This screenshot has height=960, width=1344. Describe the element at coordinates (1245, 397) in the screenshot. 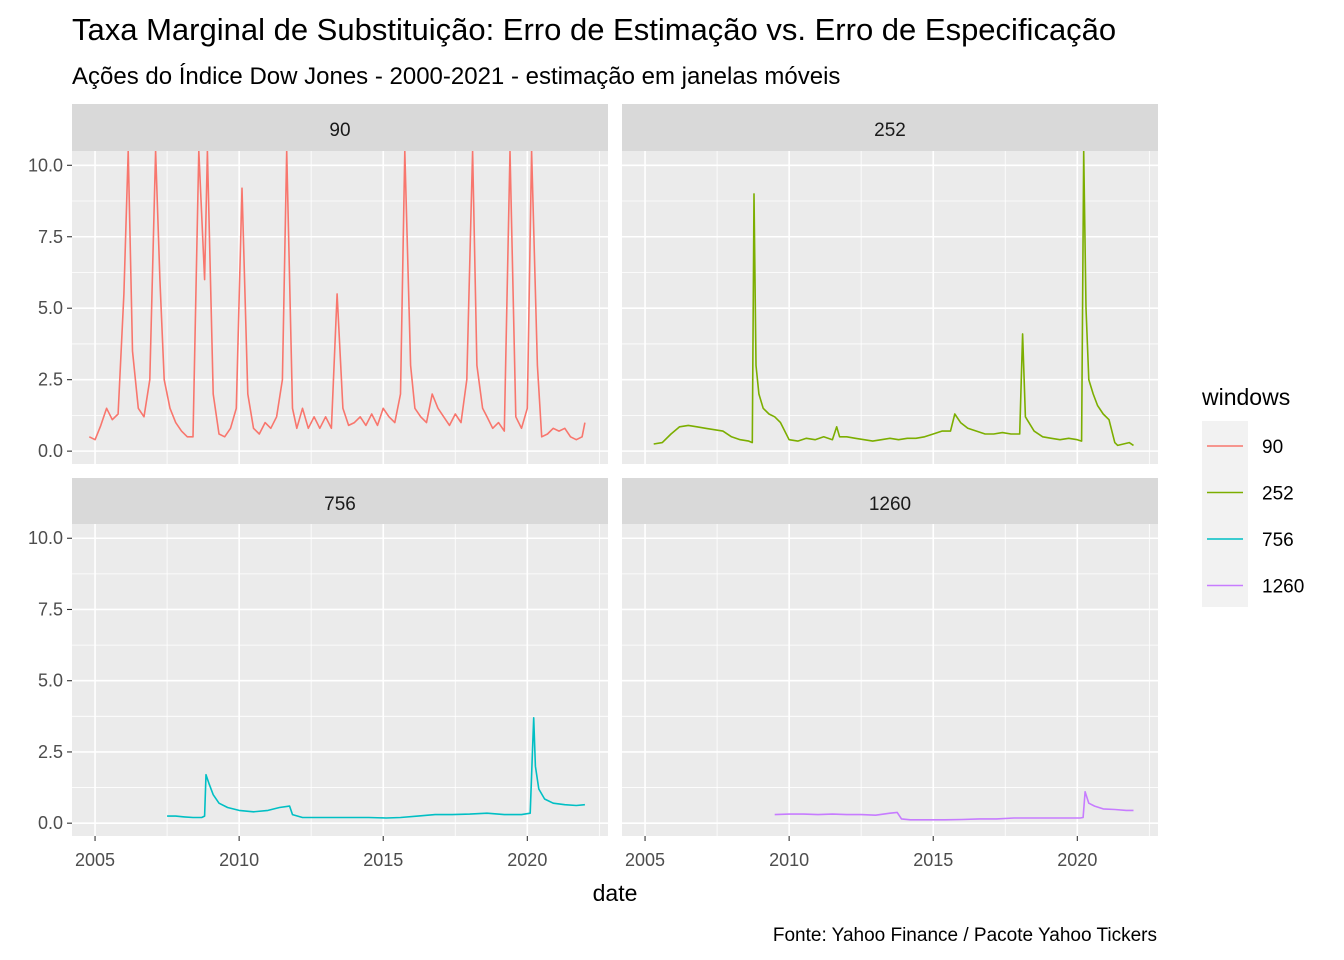

I see `legend-title: windows` at that location.